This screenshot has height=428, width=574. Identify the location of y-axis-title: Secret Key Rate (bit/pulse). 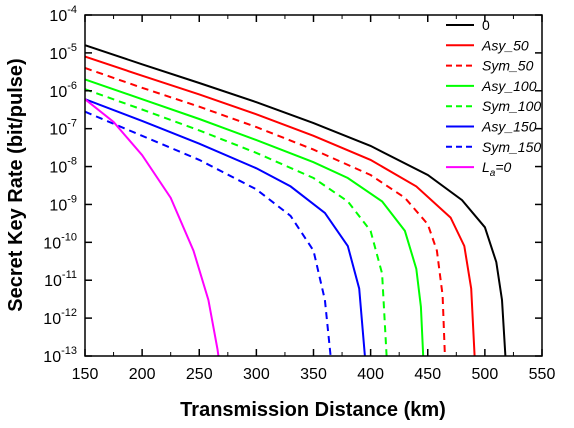
(16, 184).